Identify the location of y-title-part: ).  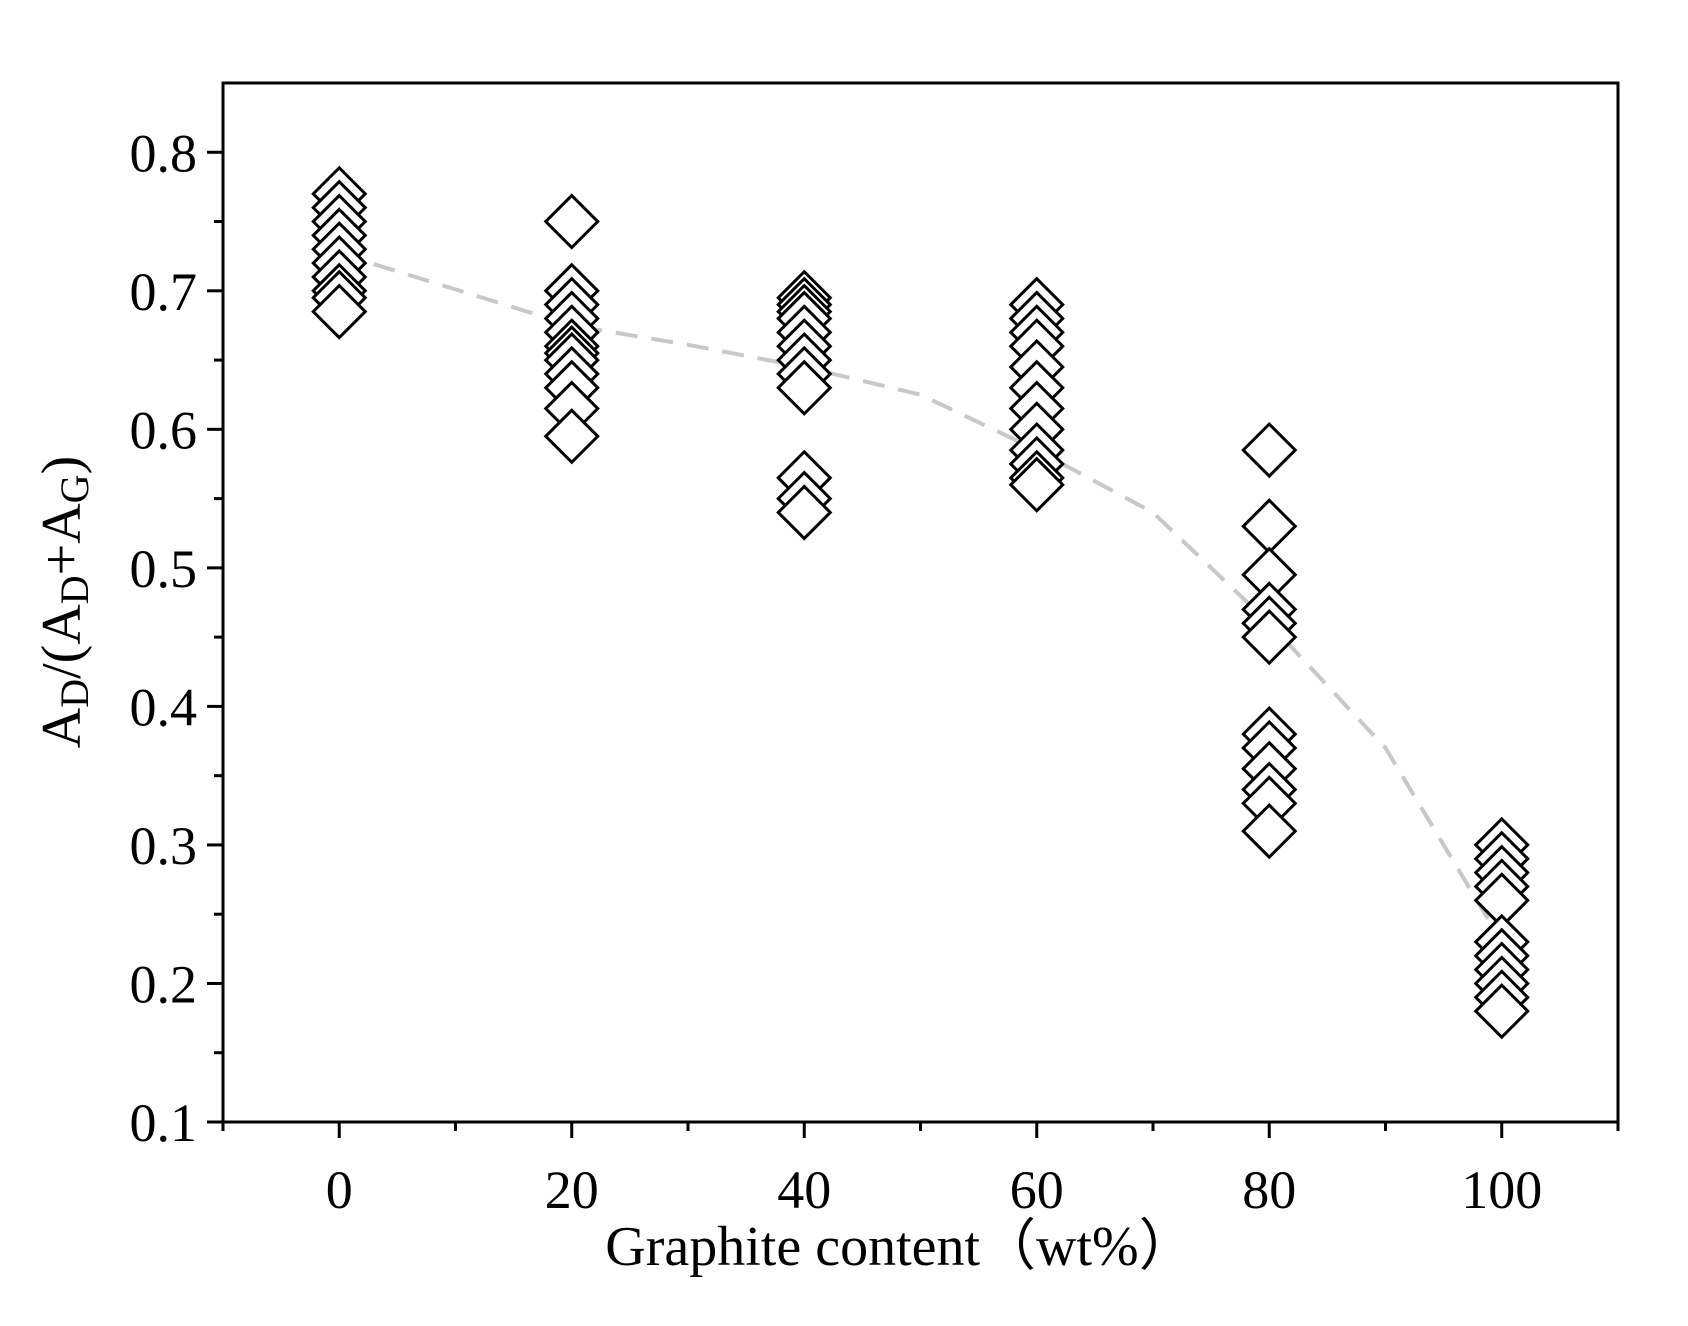
(62, 465).